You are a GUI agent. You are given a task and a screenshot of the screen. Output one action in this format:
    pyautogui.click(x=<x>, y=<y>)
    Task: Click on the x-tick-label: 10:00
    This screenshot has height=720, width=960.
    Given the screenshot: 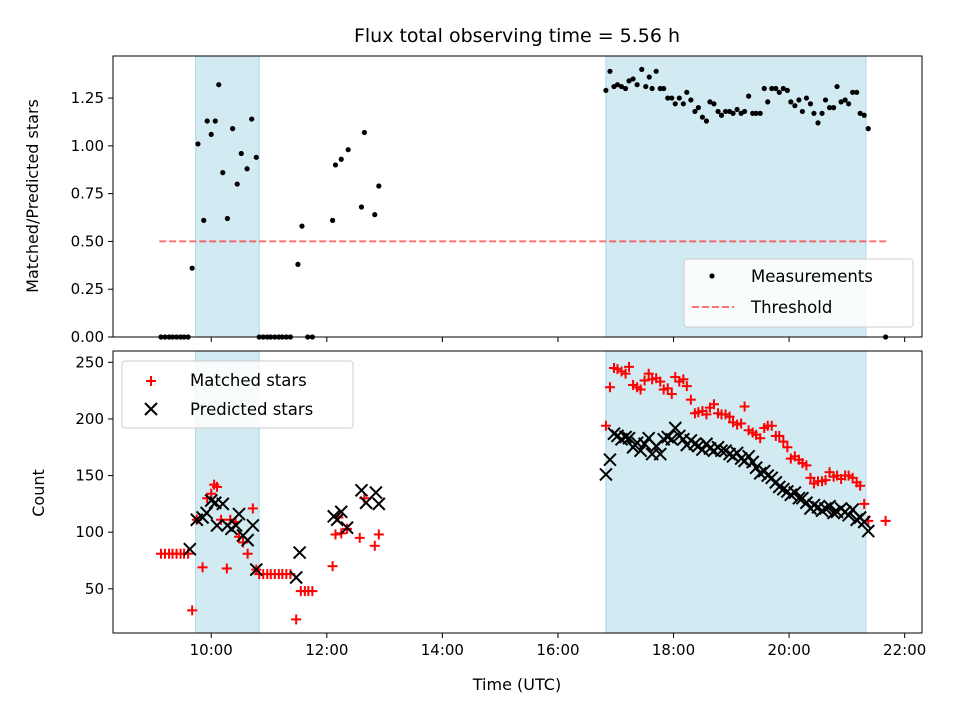 What is the action you would take?
    pyautogui.click(x=211, y=650)
    